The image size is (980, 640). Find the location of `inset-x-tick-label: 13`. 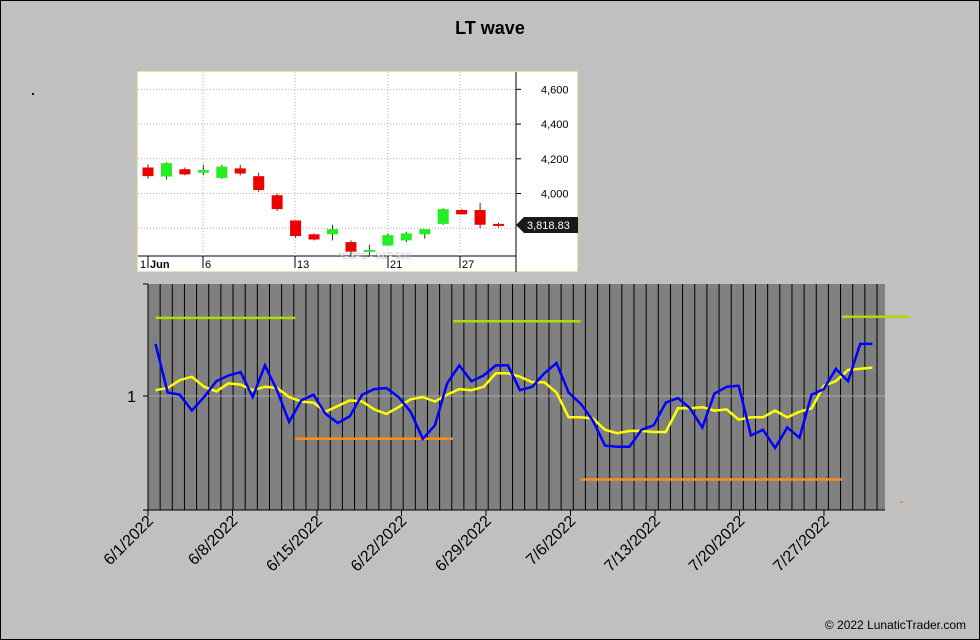

inset-x-tick-label: 13 is located at coordinates (303, 265).